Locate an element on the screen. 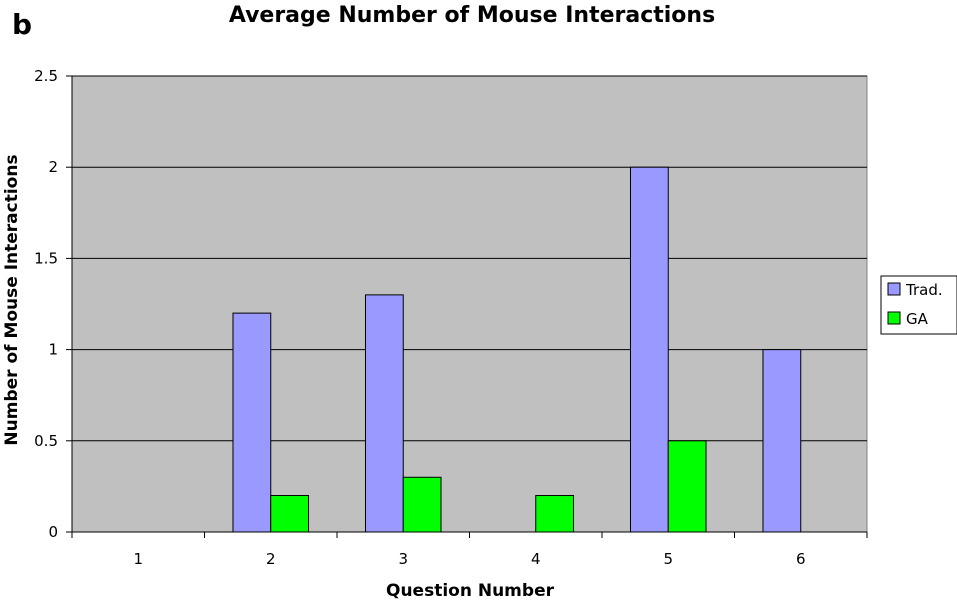 Image resolution: width=957 pixels, height=603 pixels. y-tick-label: 1 is located at coordinates (53, 350).